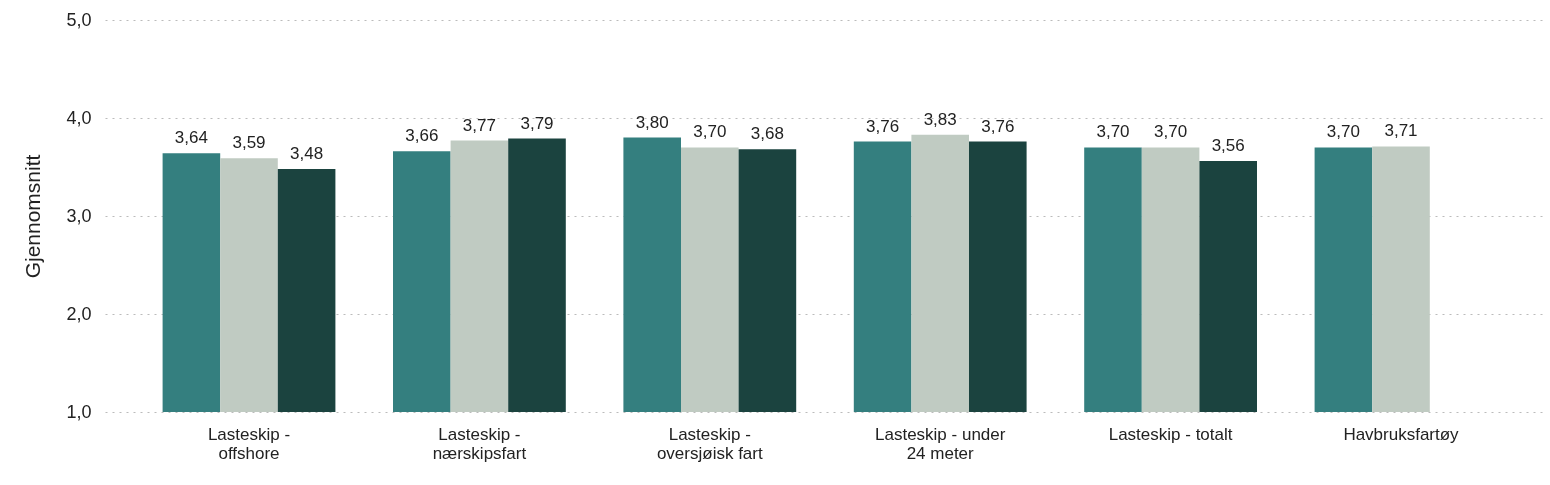  Describe the element at coordinates (79, 411) in the screenshot. I see `y-tick-label: 1,0` at that location.